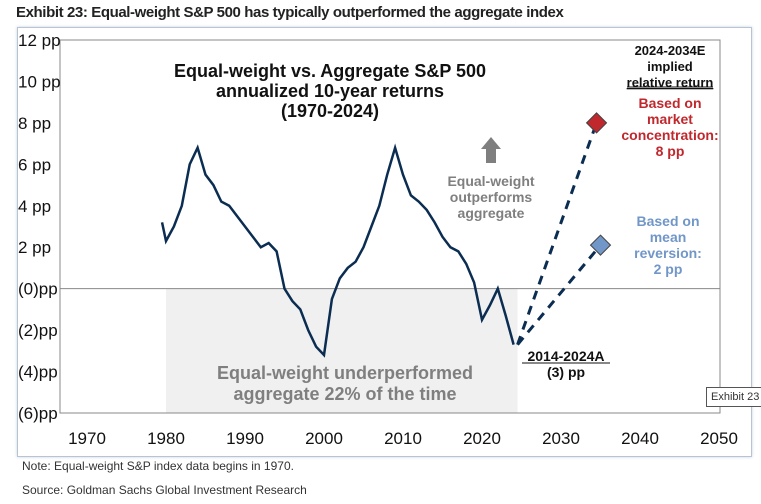 The height and width of the screenshot is (504, 761). I want to click on projection-header: implied, so click(670, 66).